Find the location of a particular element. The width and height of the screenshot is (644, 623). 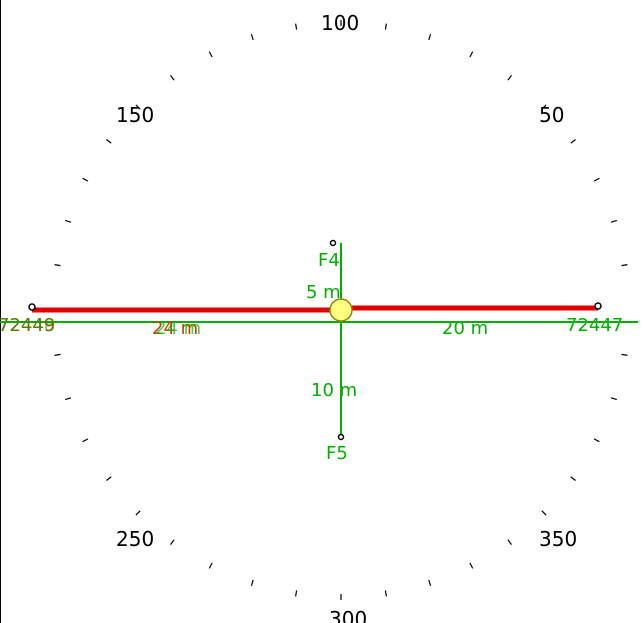

point-east-id: 72447 is located at coordinates (594, 325).